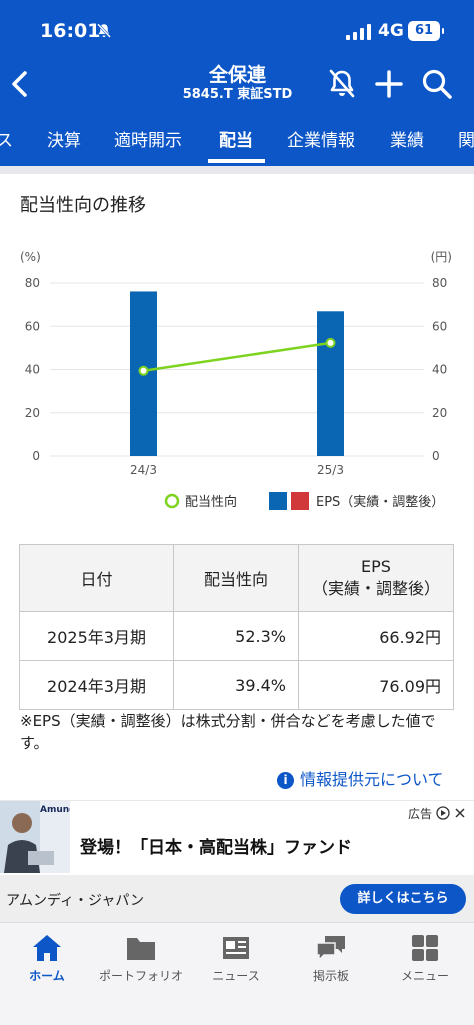 The width and height of the screenshot is (474, 1025). What do you see at coordinates (237, 31) in the screenshot?
I see `status-bar: 16:01 4G 61` at bounding box center [237, 31].